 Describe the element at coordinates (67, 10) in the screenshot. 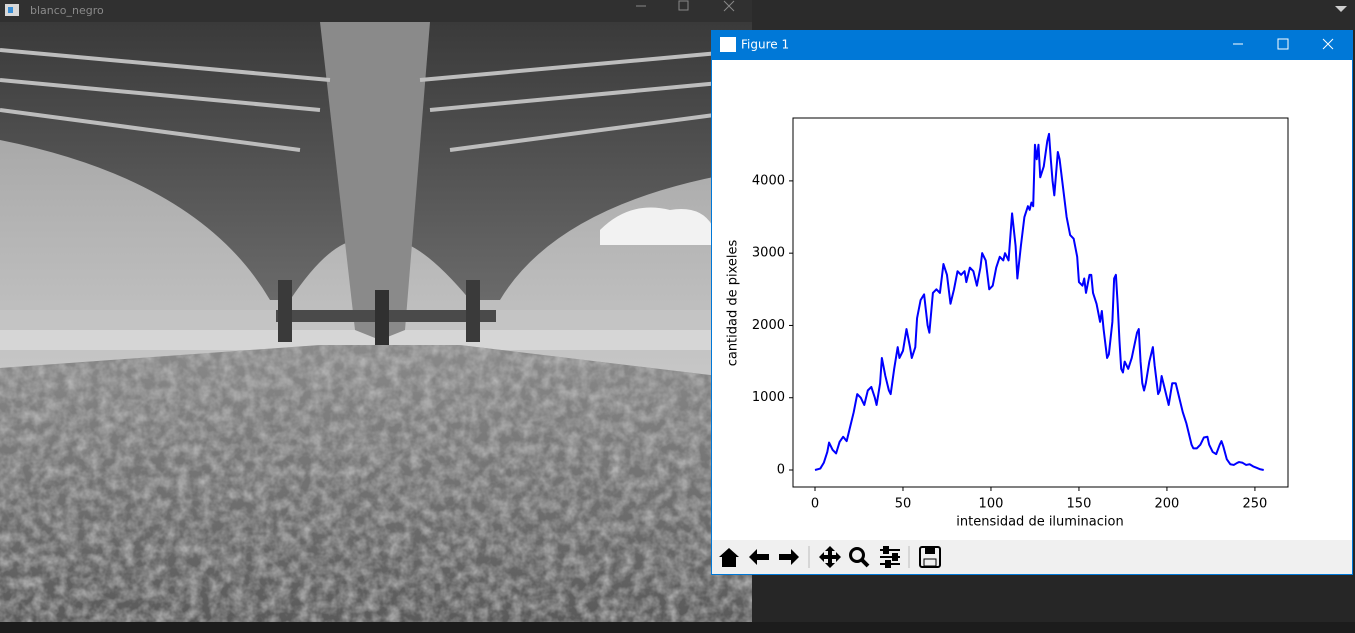

I see `window-title: blanco_negro` at that location.